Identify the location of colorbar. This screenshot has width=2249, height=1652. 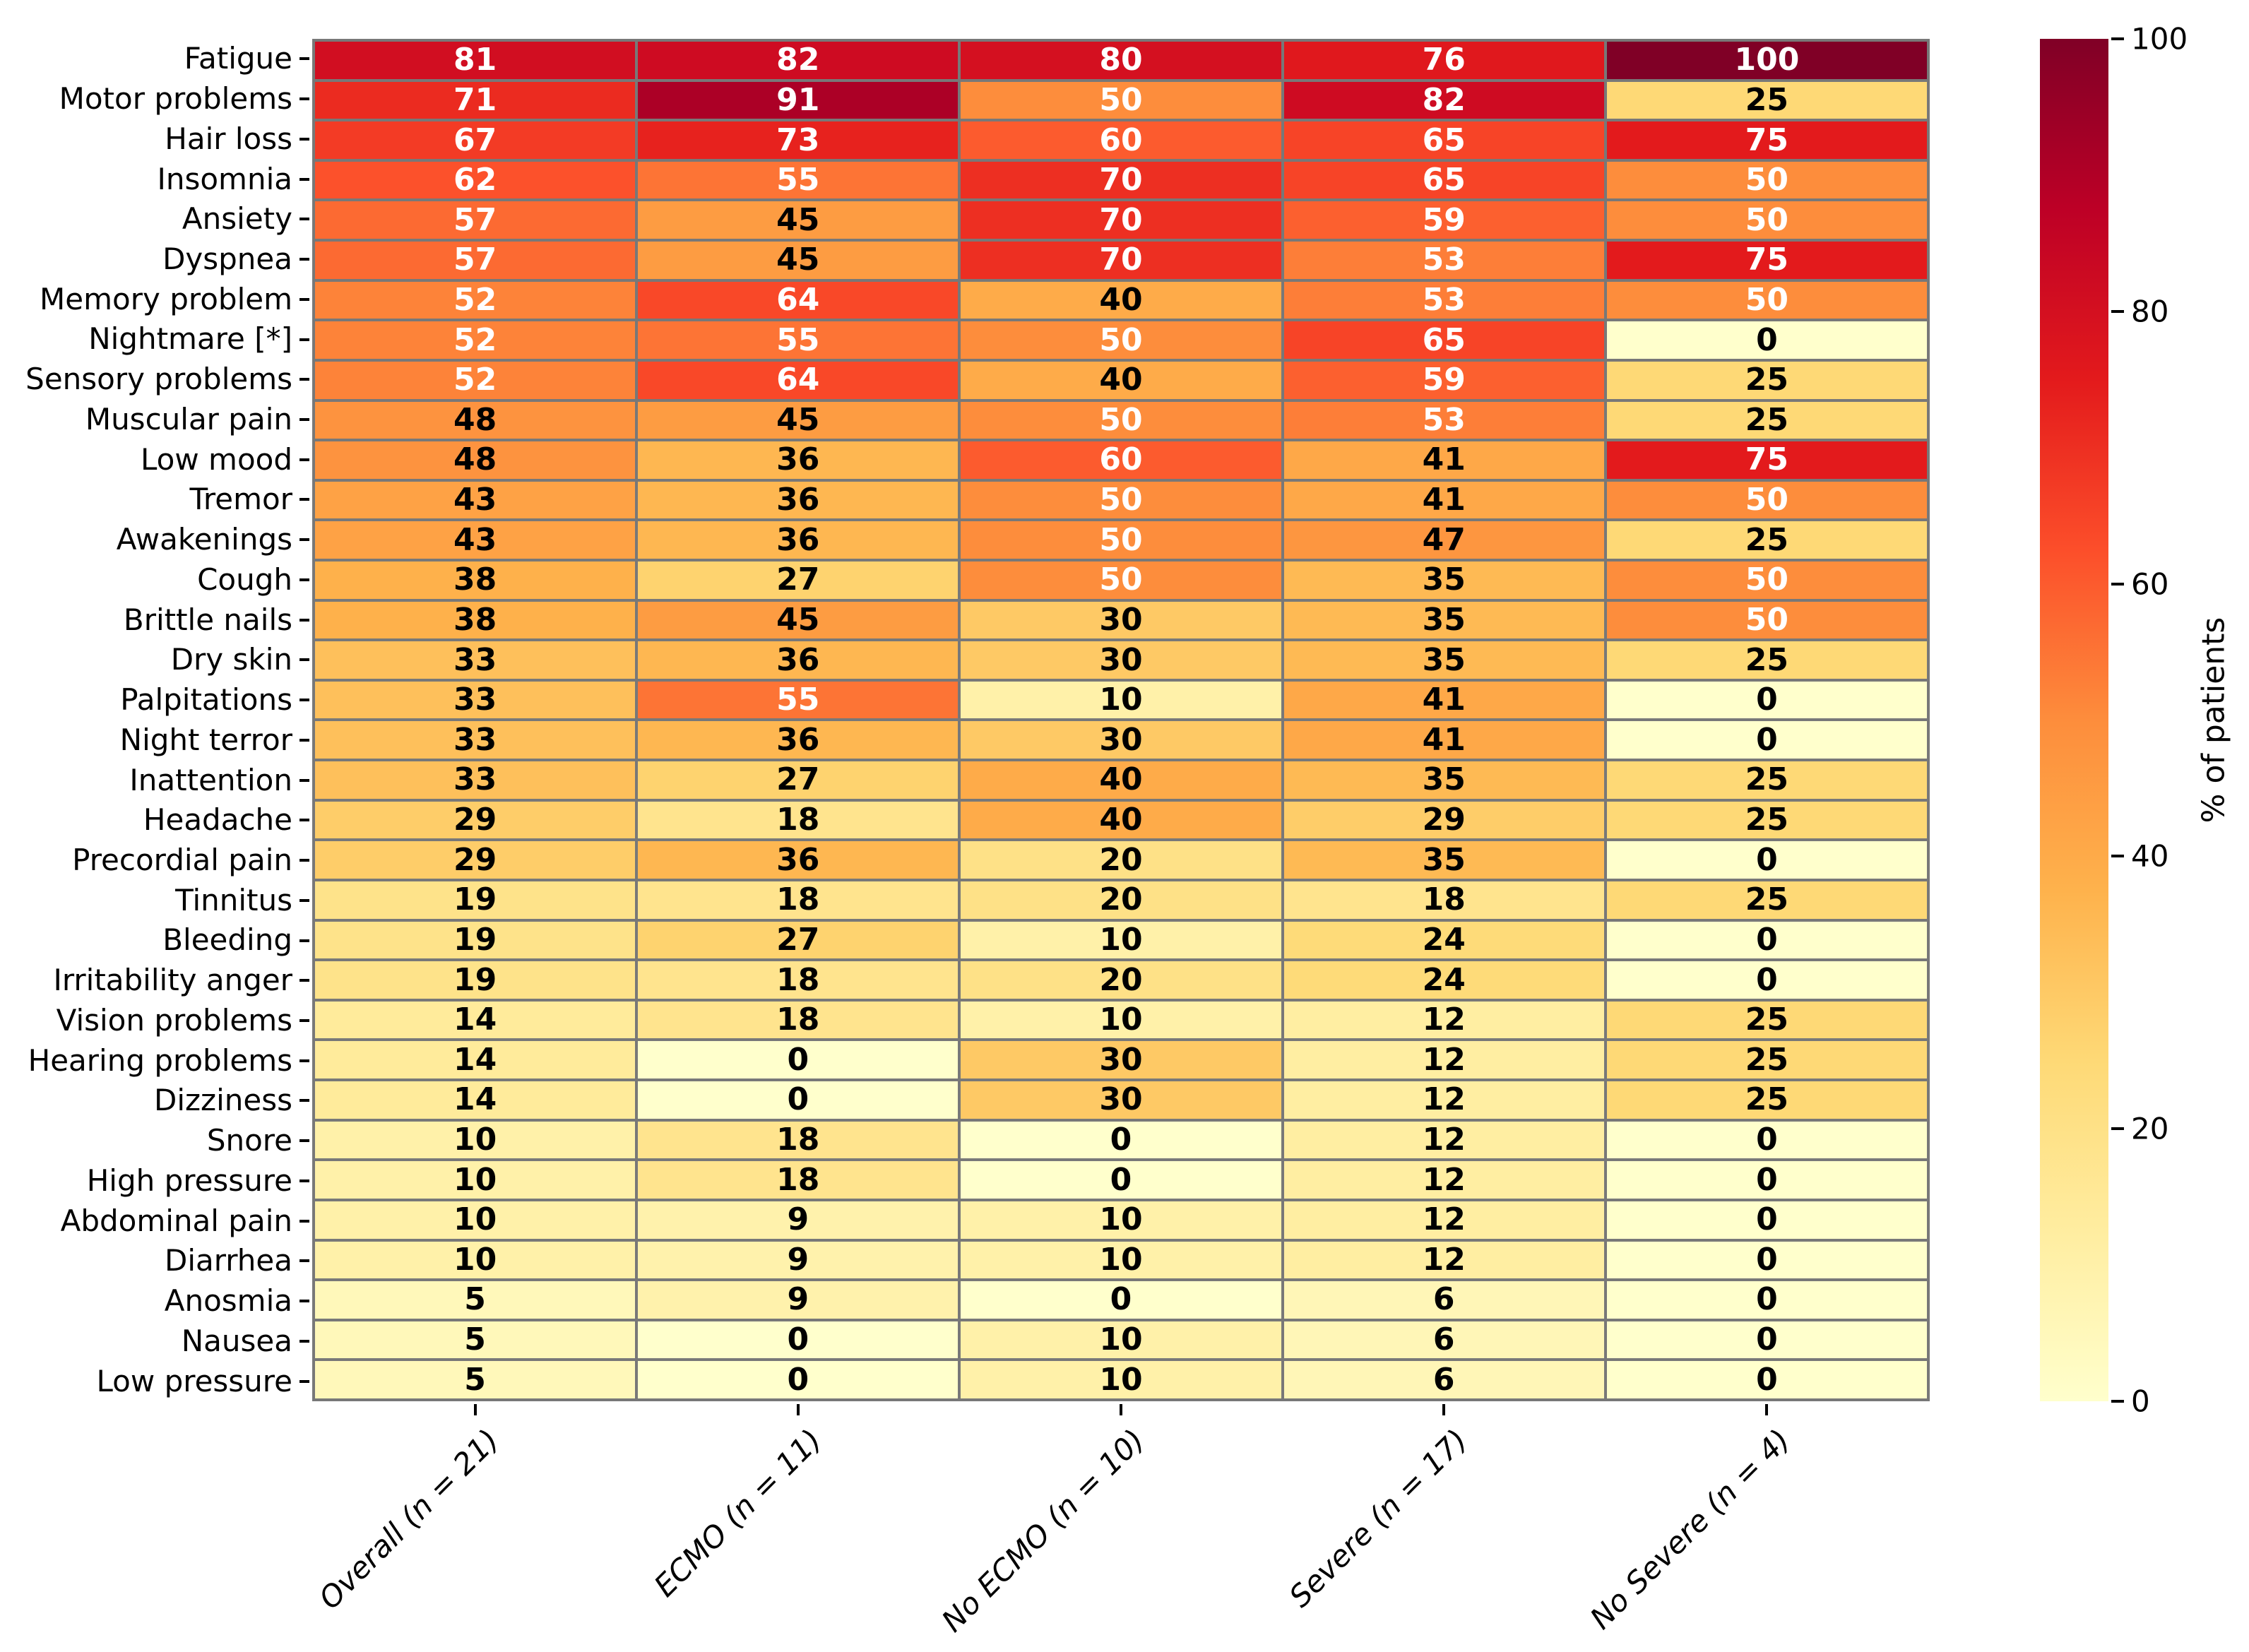
(2074, 720).